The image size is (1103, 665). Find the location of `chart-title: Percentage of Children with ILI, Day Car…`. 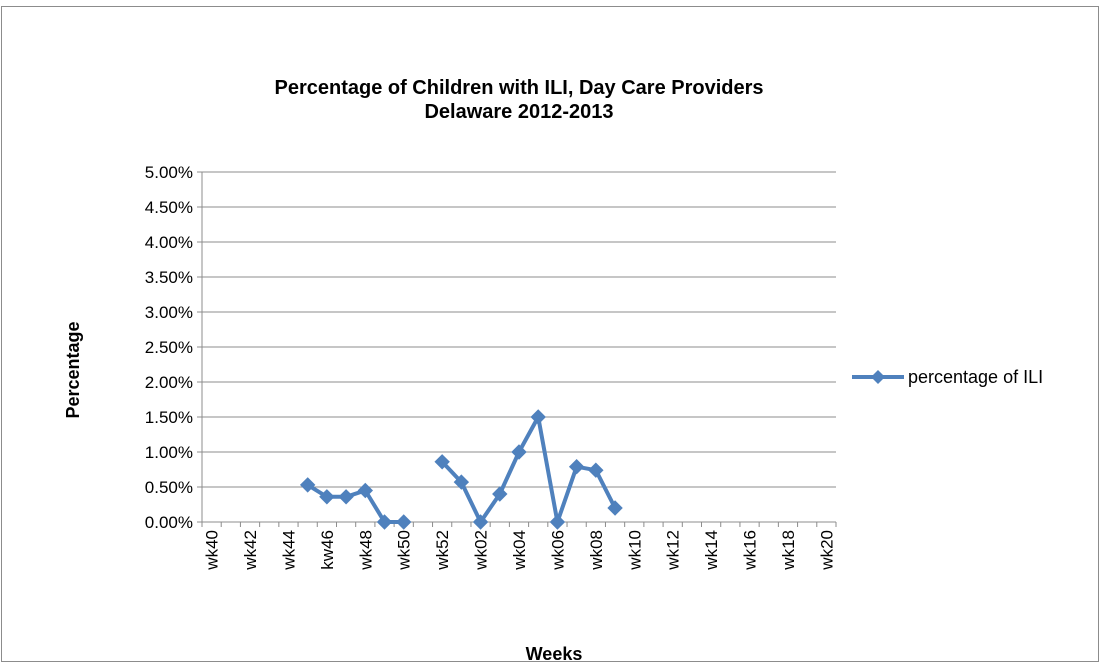

chart-title: Percentage of Children with ILI, Day Car… is located at coordinates (519, 88).